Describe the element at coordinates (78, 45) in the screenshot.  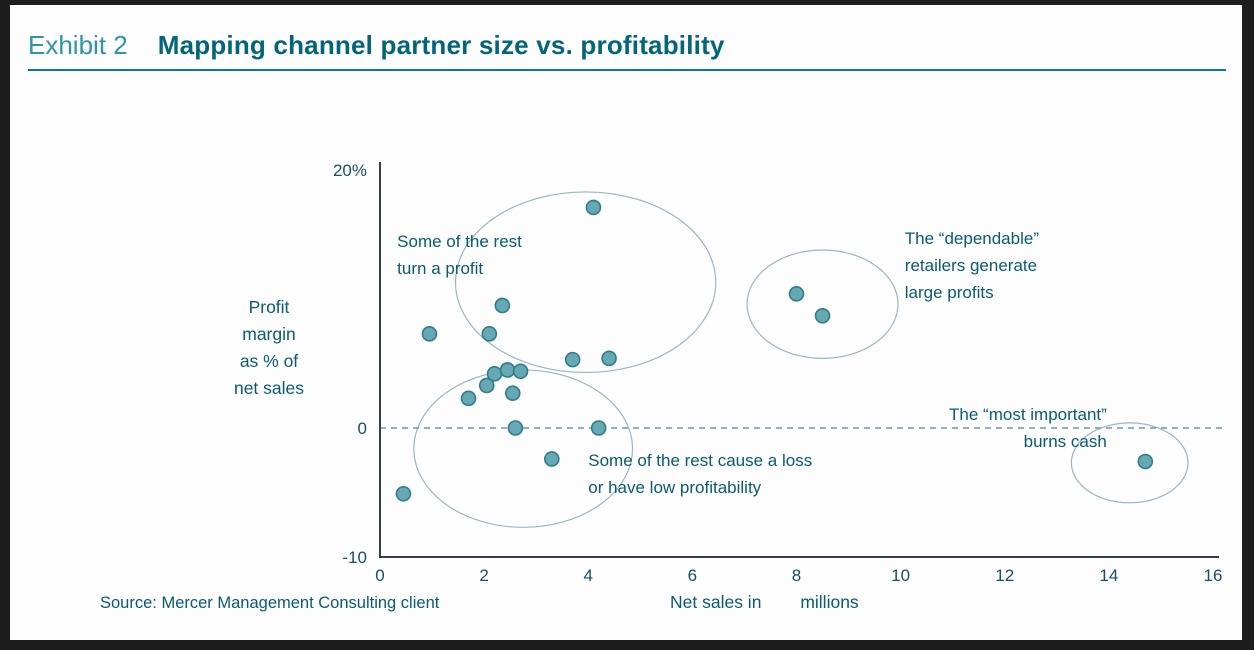
I see `exhibit-label: Exhibit 2` at that location.